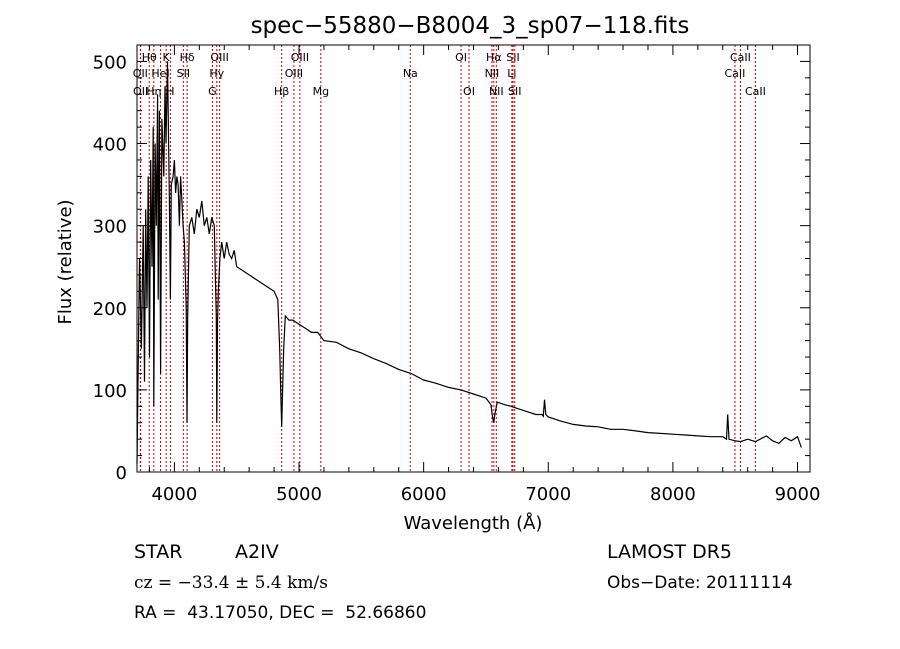 The image size is (900, 649). Describe the element at coordinates (110, 227) in the screenshot. I see `y-tick-label: 300` at that location.